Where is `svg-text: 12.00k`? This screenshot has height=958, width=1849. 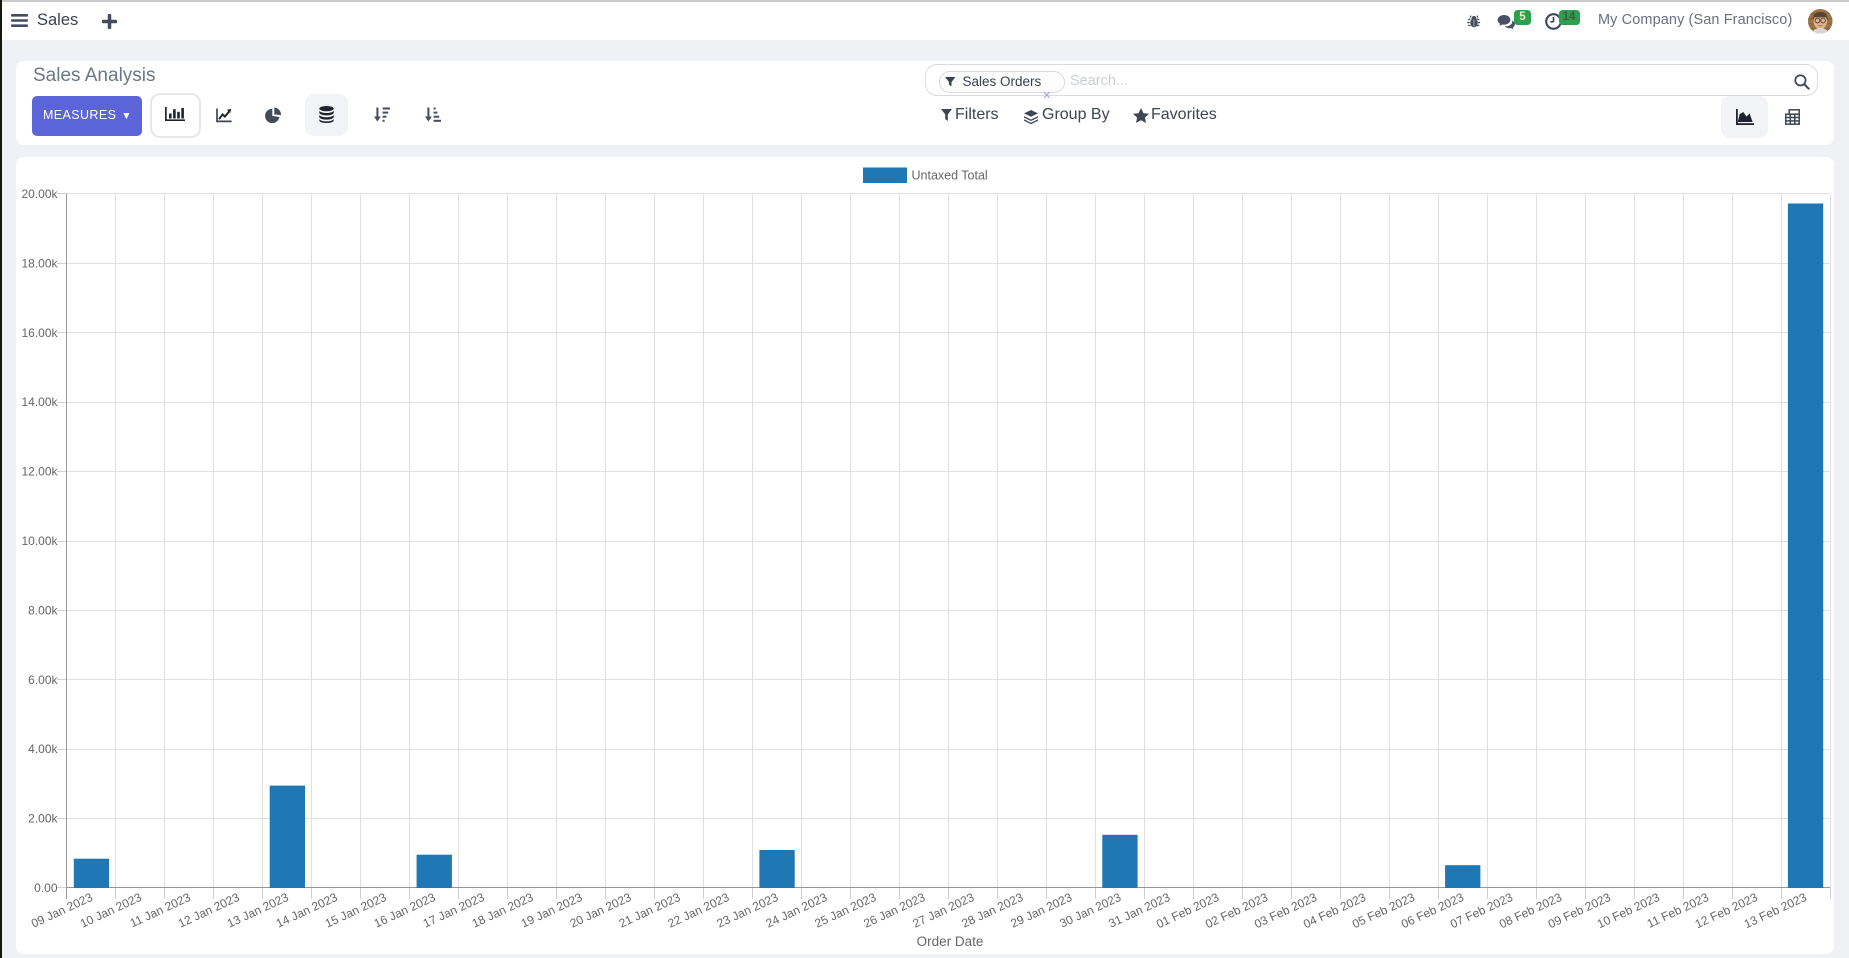 svg-text: 12.00k is located at coordinates (39, 472).